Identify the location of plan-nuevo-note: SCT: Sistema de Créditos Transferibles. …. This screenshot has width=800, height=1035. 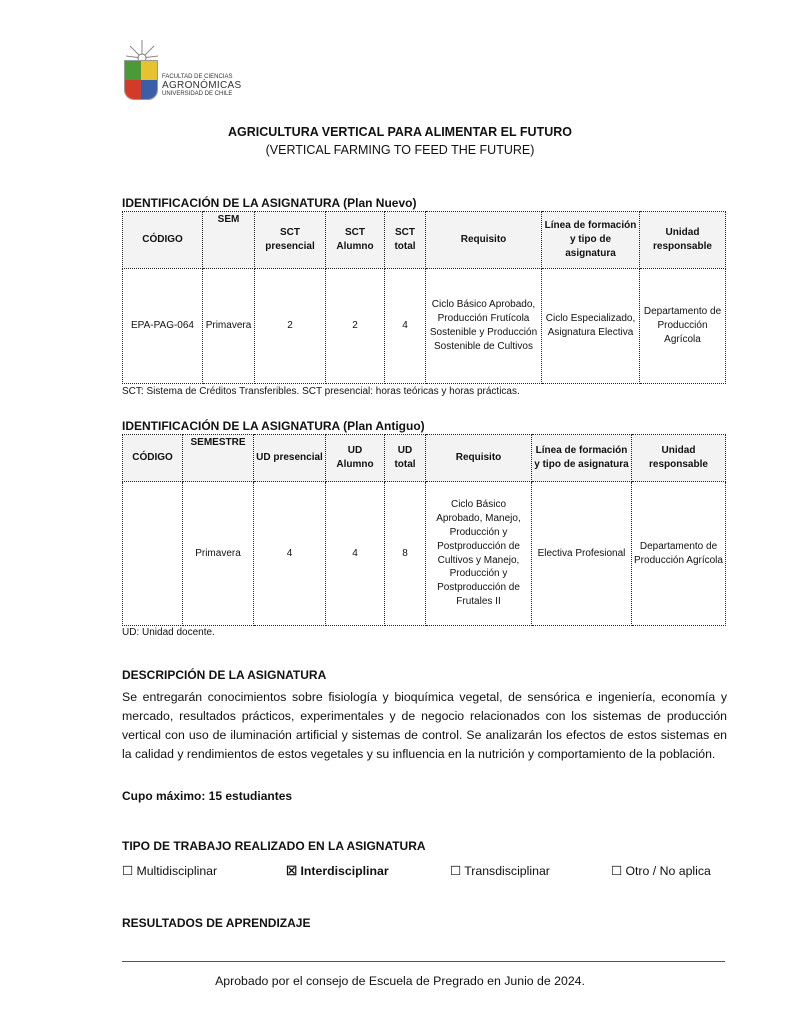
(321, 391).